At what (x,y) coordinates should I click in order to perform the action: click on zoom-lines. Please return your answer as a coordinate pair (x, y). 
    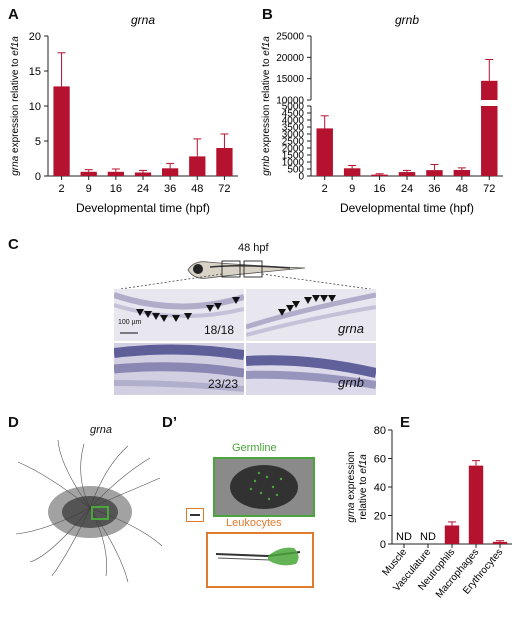
    Looking at the image, I should click on (245, 282).